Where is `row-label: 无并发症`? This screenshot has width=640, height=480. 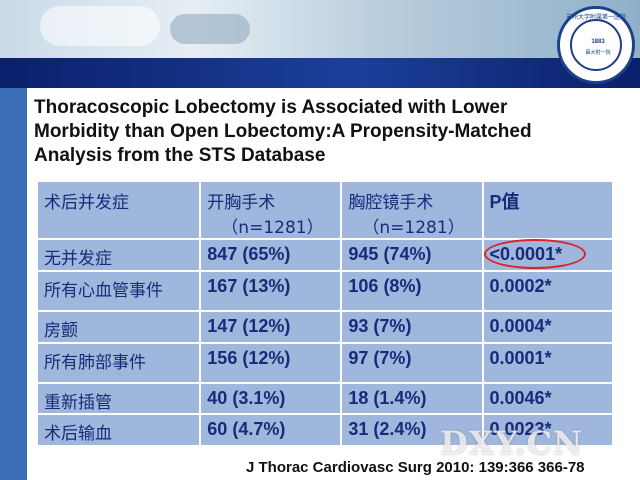
row-label: 无并发症 is located at coordinates (118, 255).